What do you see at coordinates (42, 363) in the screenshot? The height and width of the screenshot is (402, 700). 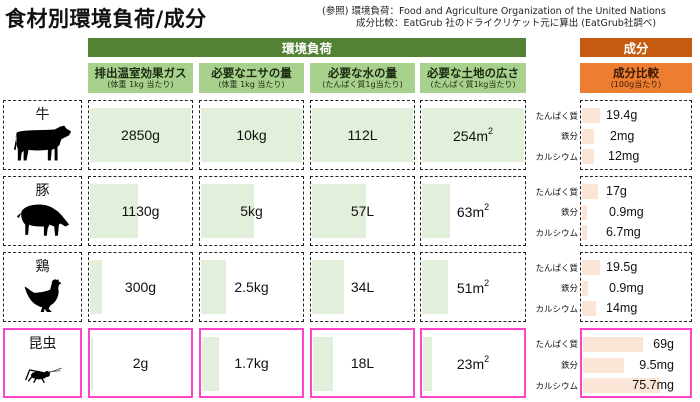 I see `animal-cell: 昆虫` at bounding box center [42, 363].